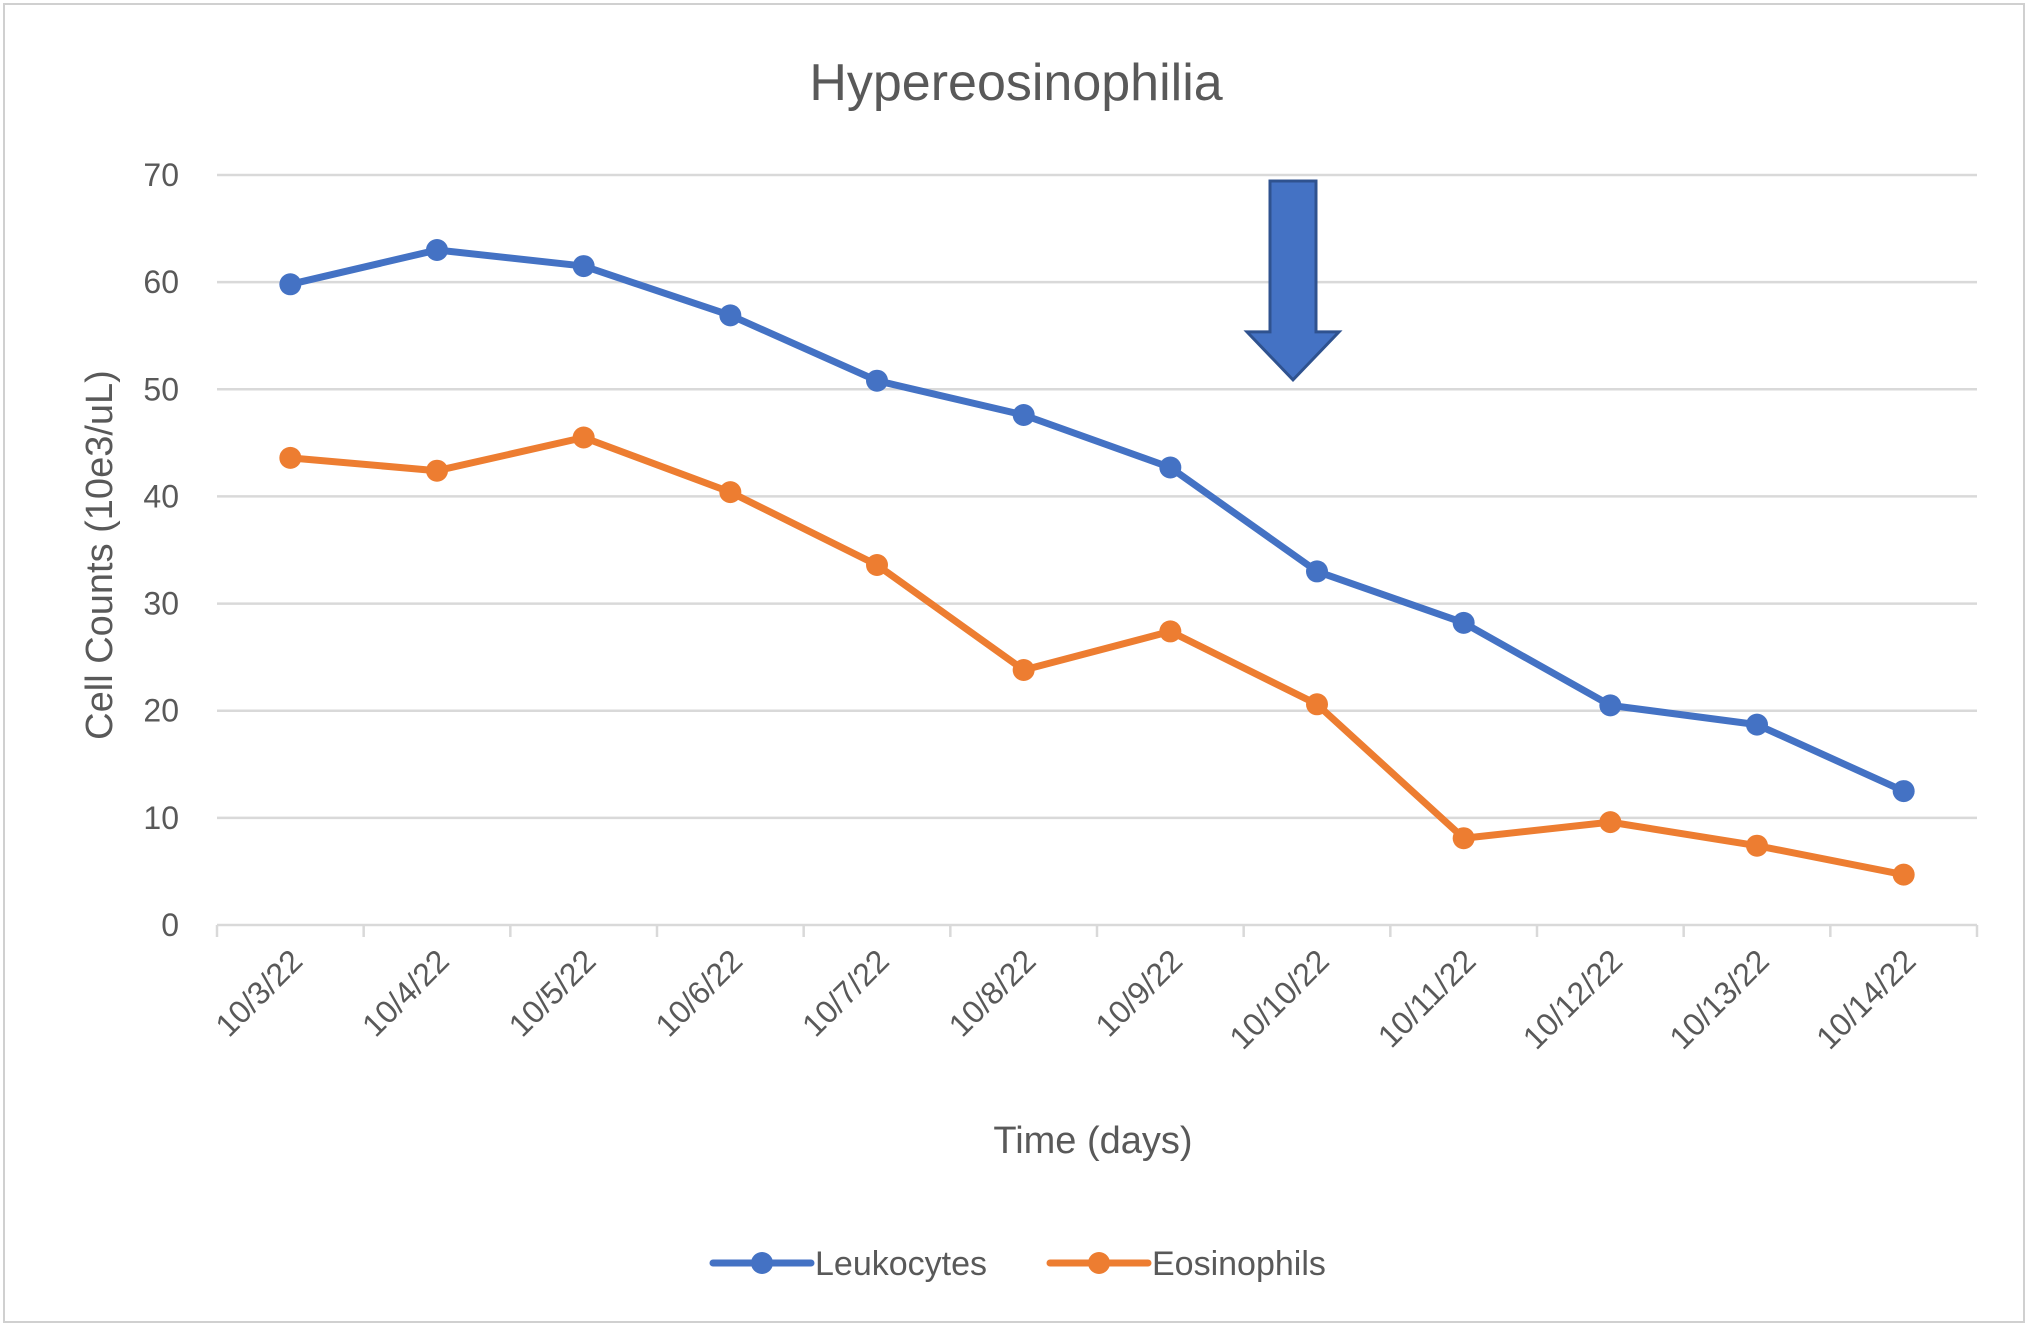 The image size is (2030, 1329). I want to click on annotation, so click(1293, 281).